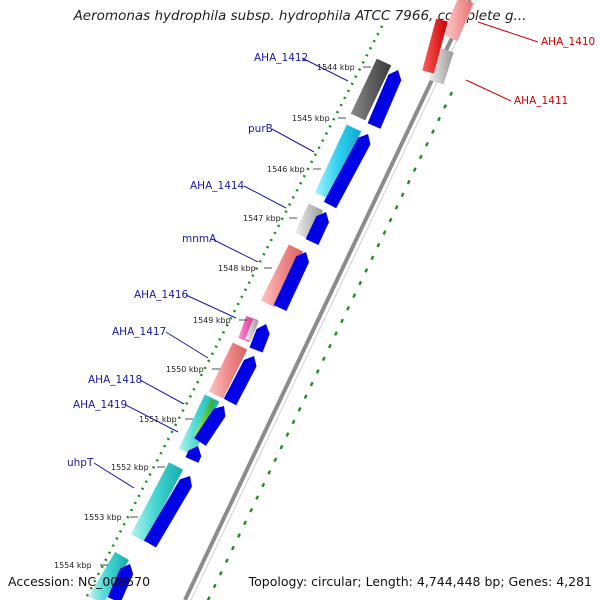 Image resolution: width=600 pixels, height=600 pixels. Describe the element at coordinates (80, 463) in the screenshot. I see `gene-label: uhpT` at that location.